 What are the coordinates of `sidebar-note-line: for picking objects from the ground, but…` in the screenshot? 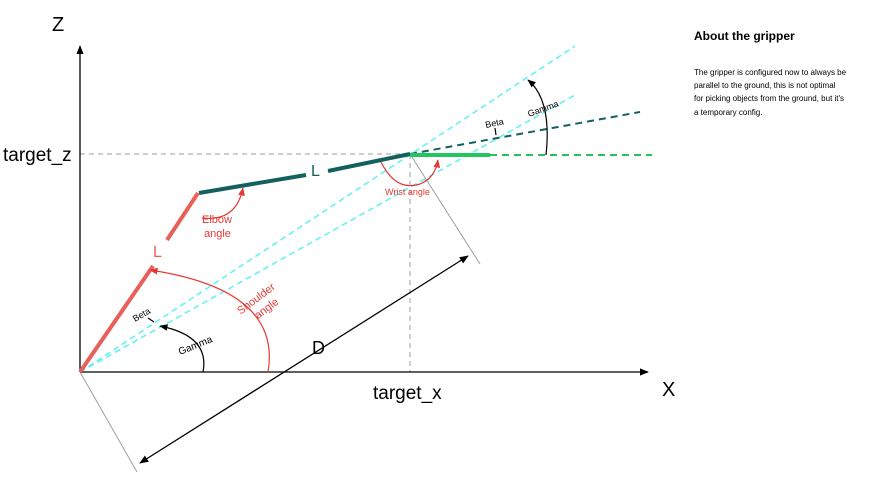 It's located at (769, 99).